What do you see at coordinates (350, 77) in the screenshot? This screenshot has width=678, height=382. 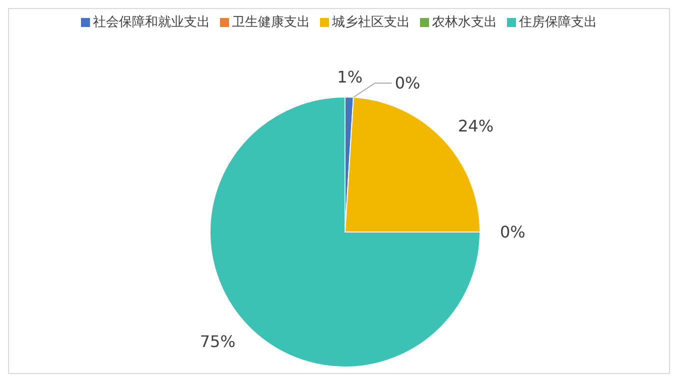 I see `data-label: 1%` at bounding box center [350, 77].